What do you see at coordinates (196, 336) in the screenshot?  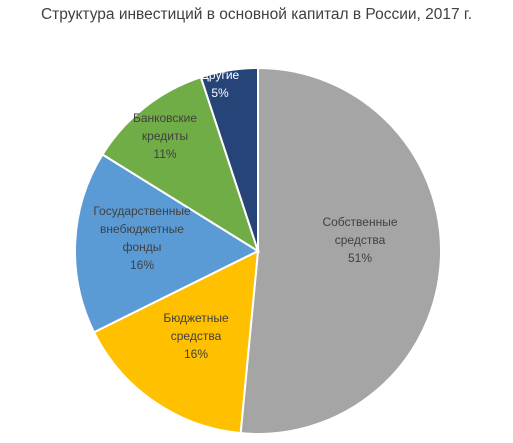 I see `slice-label-1: Бюджетные средства 16%` at bounding box center [196, 336].